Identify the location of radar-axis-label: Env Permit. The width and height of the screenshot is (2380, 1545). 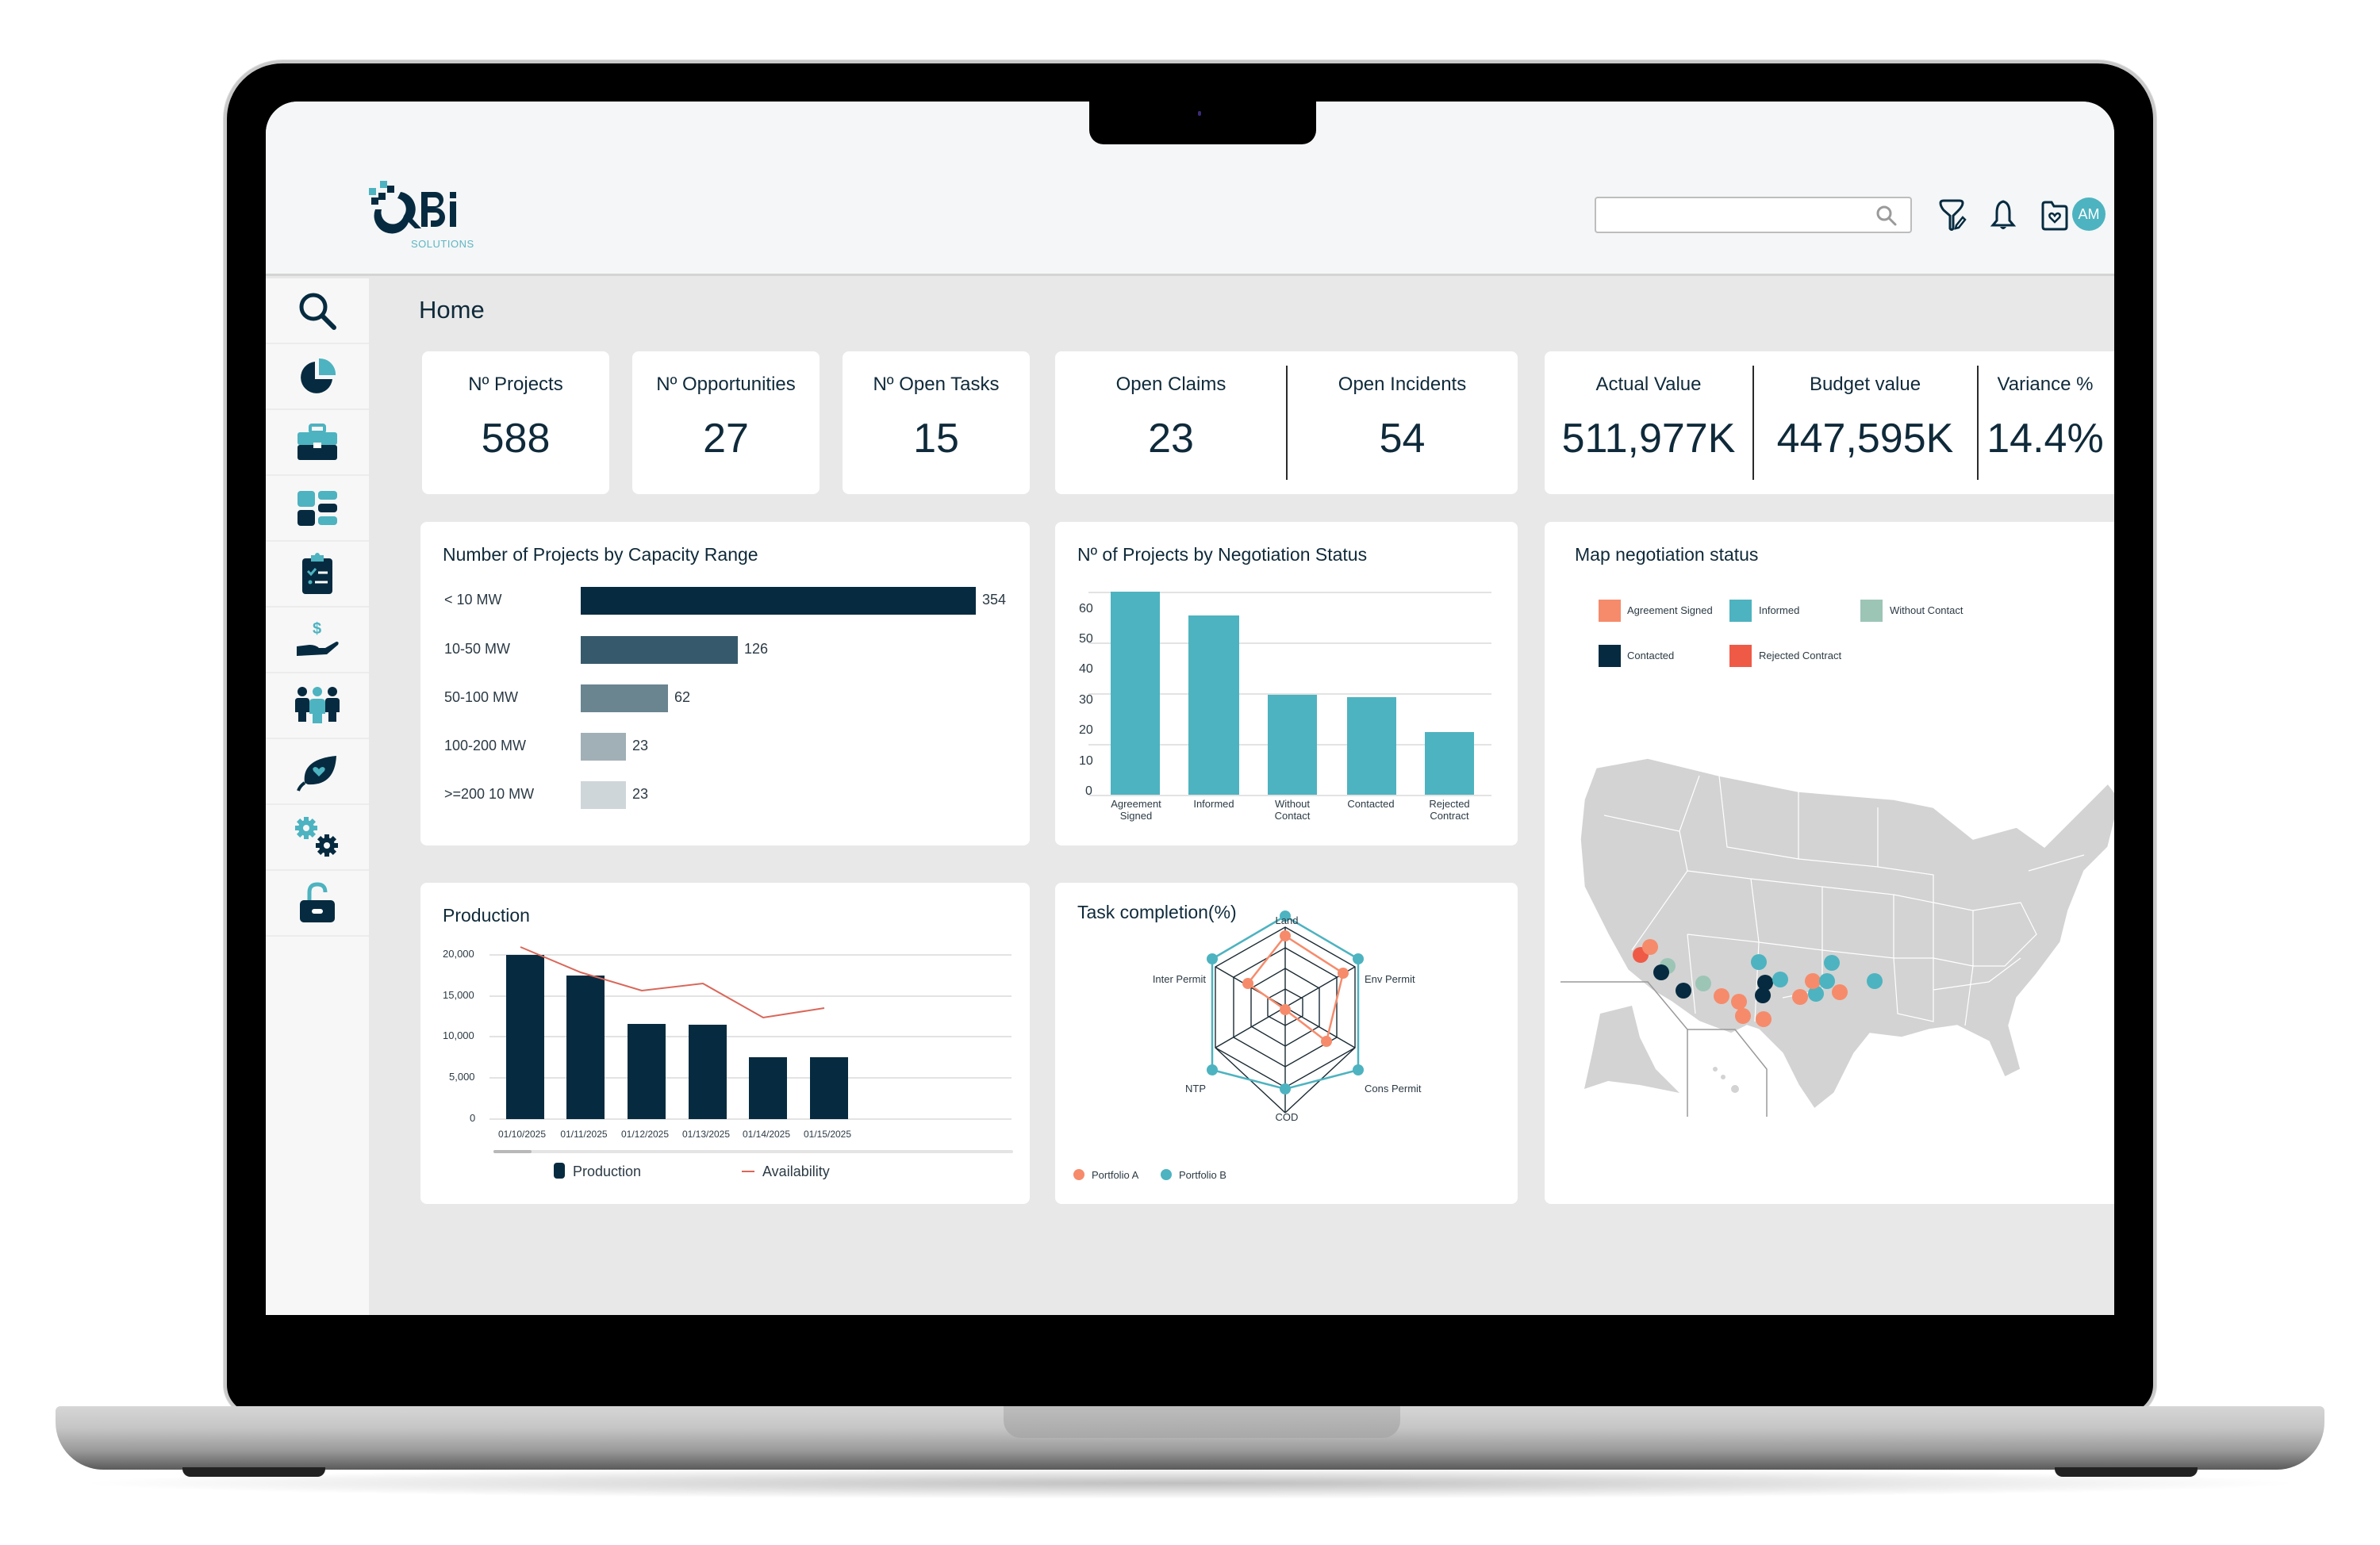
(1390, 979).